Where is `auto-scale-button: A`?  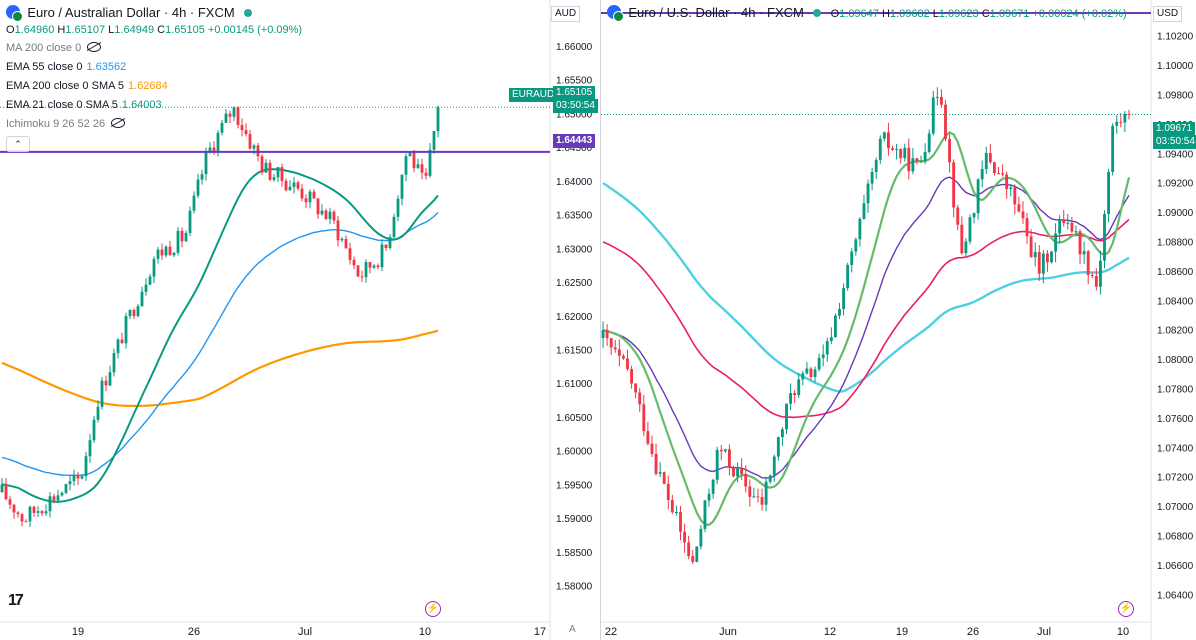
auto-scale-button: A is located at coordinates (572, 629).